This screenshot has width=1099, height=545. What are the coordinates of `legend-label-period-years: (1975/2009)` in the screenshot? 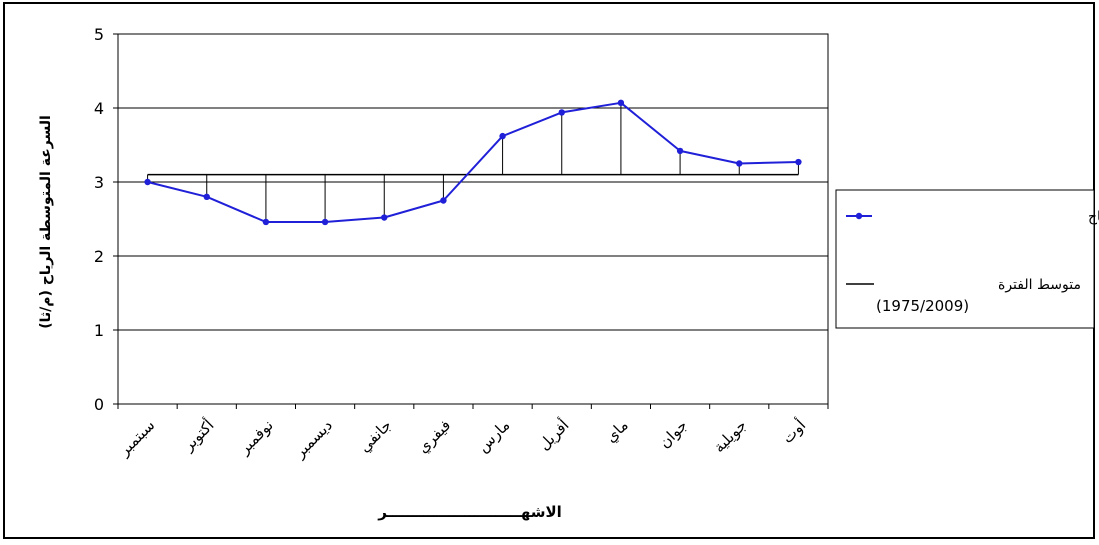 It's located at (922, 306).